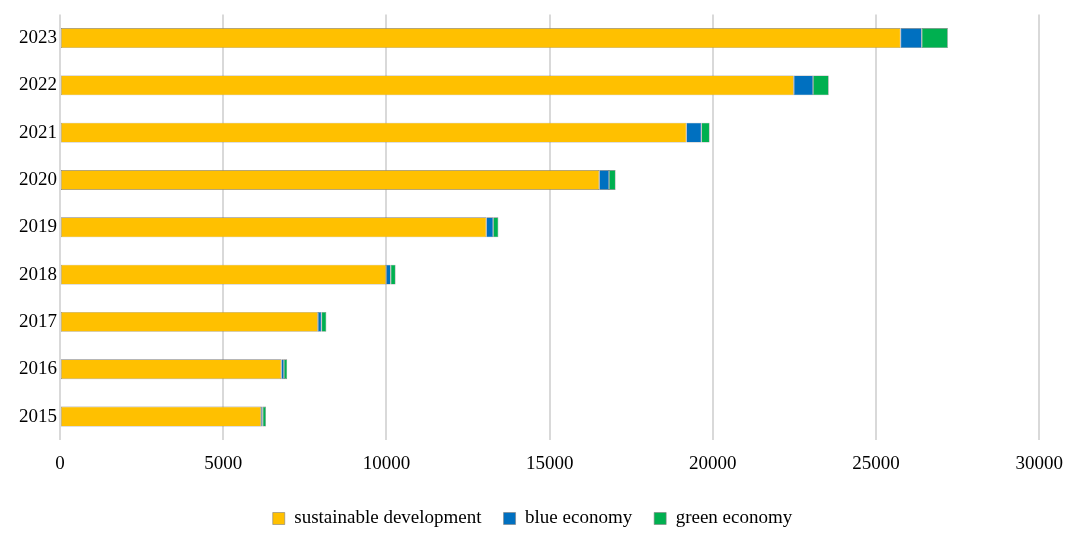 This screenshot has width=1075, height=538. What do you see at coordinates (60, 462) in the screenshot?
I see `x-tick-label: 0` at bounding box center [60, 462].